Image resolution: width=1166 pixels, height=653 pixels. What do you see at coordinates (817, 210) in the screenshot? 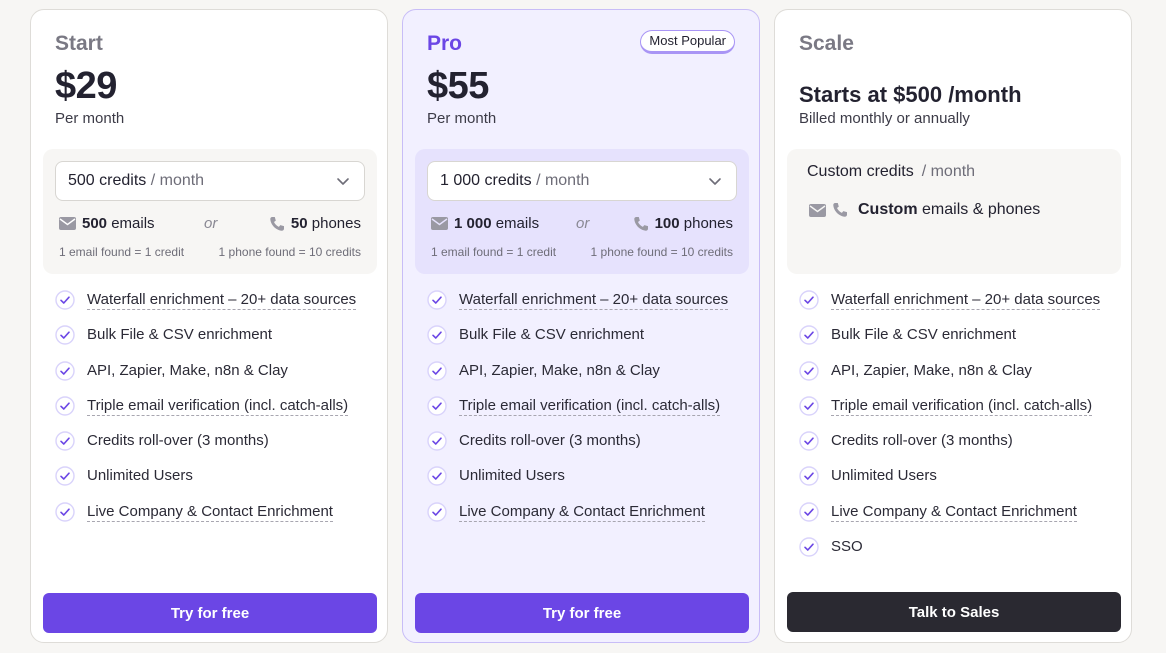
I see `envelope-icon` at bounding box center [817, 210].